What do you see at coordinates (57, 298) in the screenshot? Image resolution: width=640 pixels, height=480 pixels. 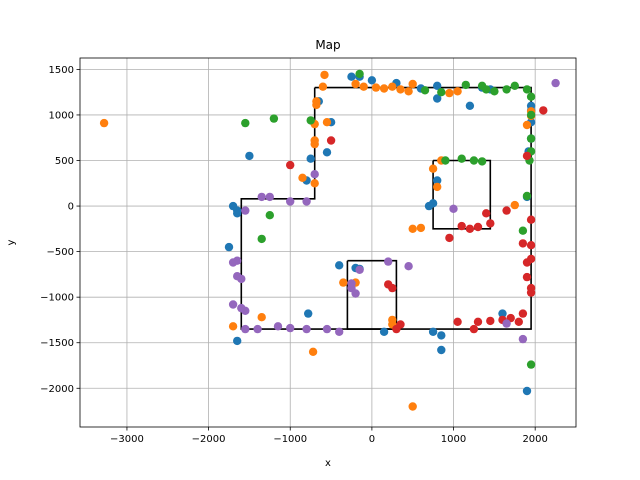 I see `y-tick-label: −1000` at bounding box center [57, 298].